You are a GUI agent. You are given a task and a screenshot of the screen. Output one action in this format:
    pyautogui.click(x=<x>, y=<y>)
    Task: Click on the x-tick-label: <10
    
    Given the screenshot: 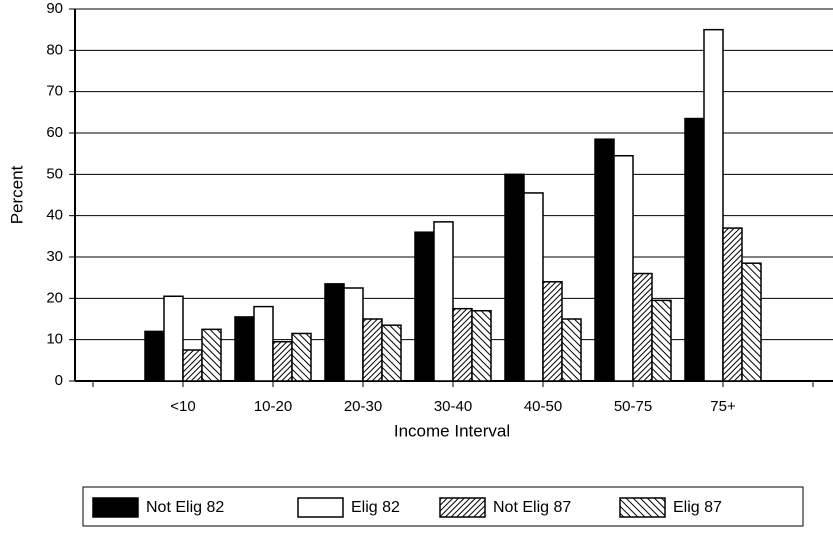 What is the action you would take?
    pyautogui.click(x=182, y=406)
    